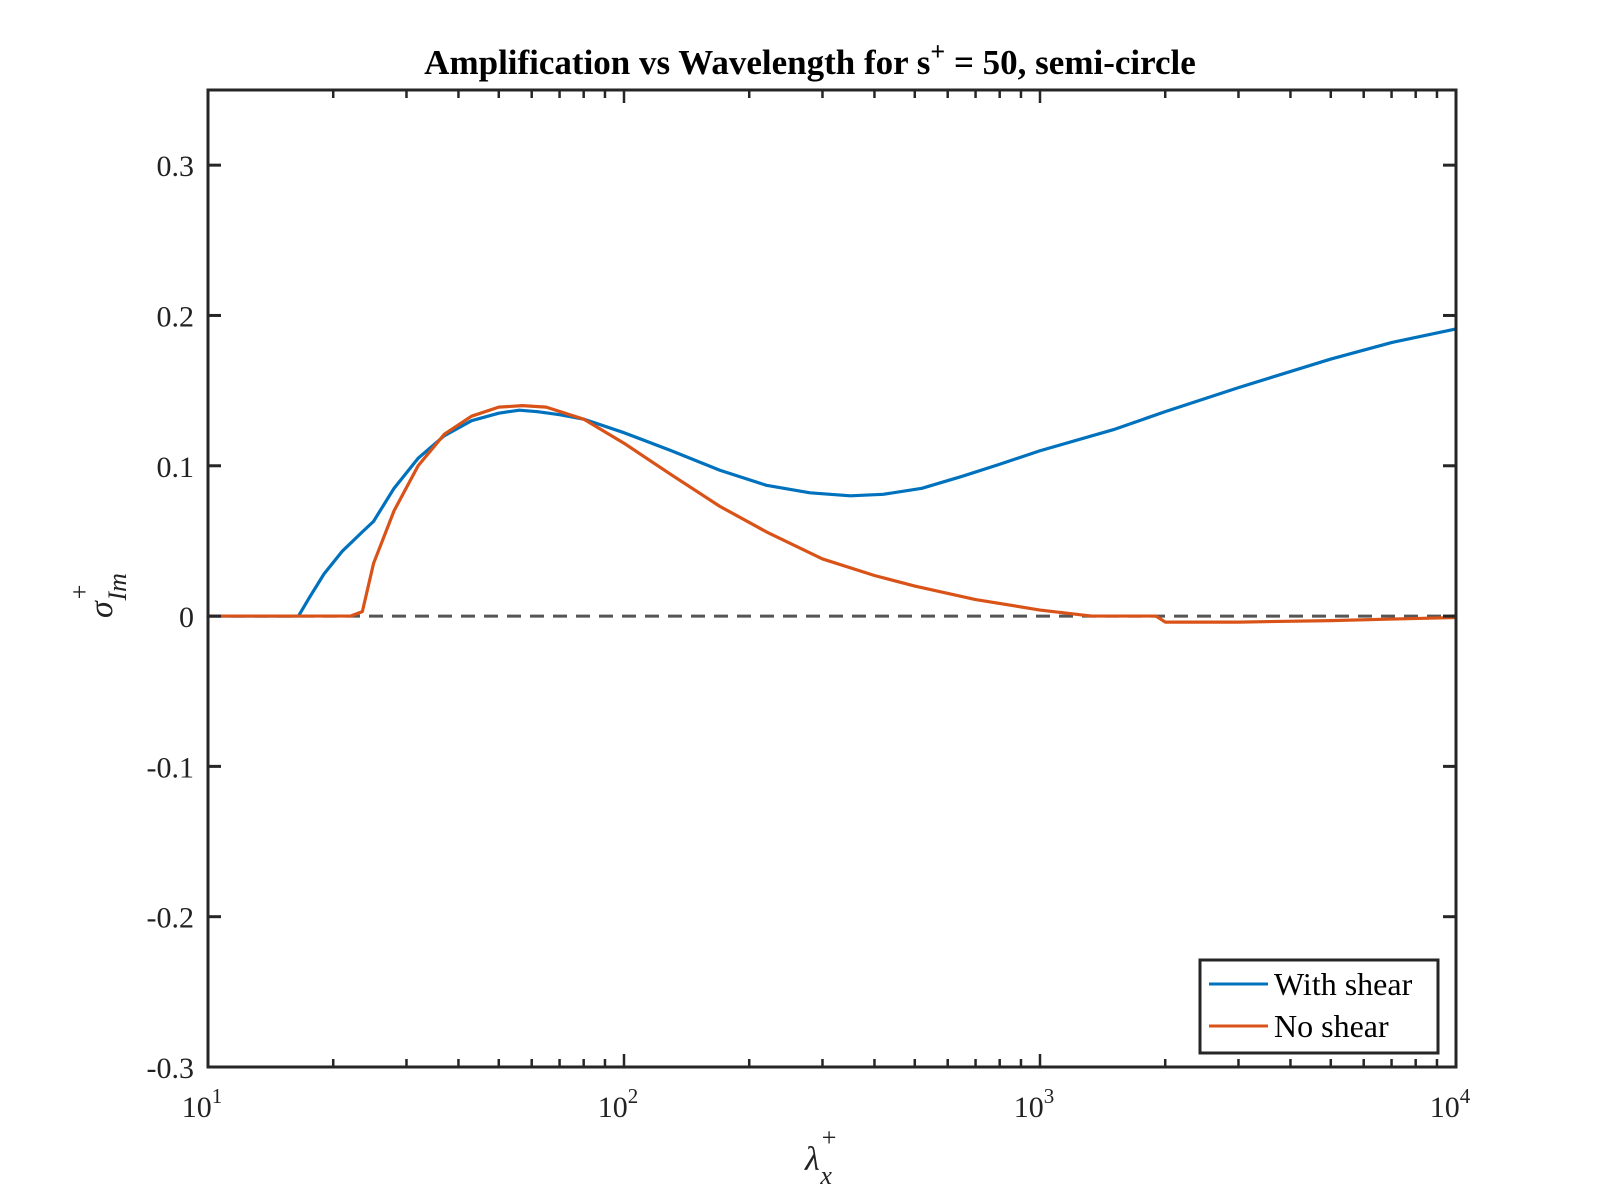 The width and height of the screenshot is (1600, 1200). What do you see at coordinates (176, 467) in the screenshot?
I see `y-tick-label: 0.1` at bounding box center [176, 467].